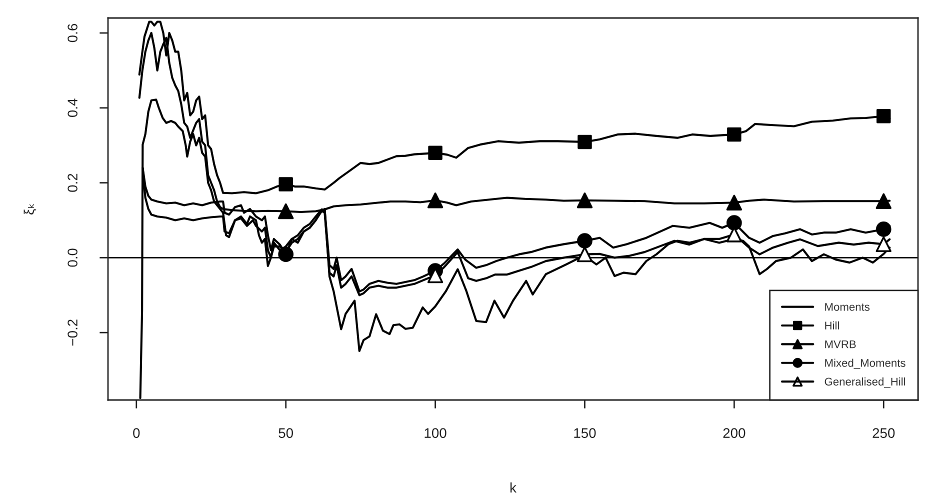 The image size is (926, 498). I want to click on x-tick-label: 200, so click(734, 433).